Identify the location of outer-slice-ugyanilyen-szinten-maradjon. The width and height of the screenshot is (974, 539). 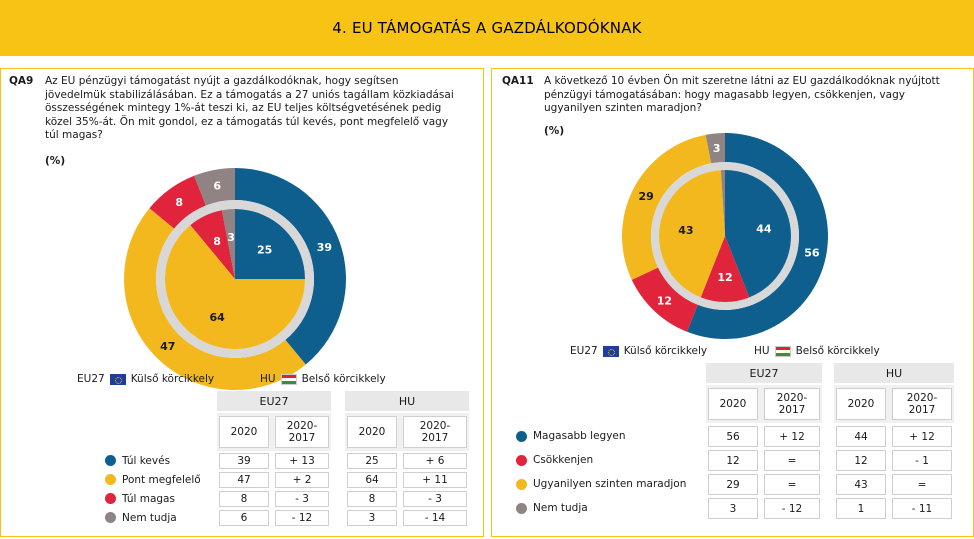
(667, 207).